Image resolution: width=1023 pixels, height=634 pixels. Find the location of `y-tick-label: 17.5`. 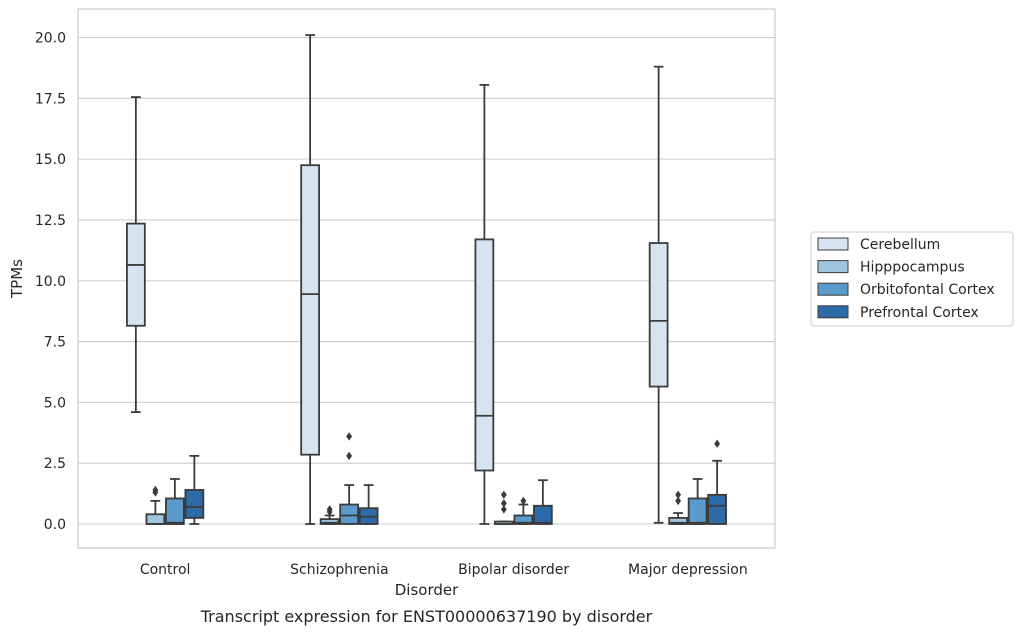

y-tick-label: 17.5 is located at coordinates (50, 99).